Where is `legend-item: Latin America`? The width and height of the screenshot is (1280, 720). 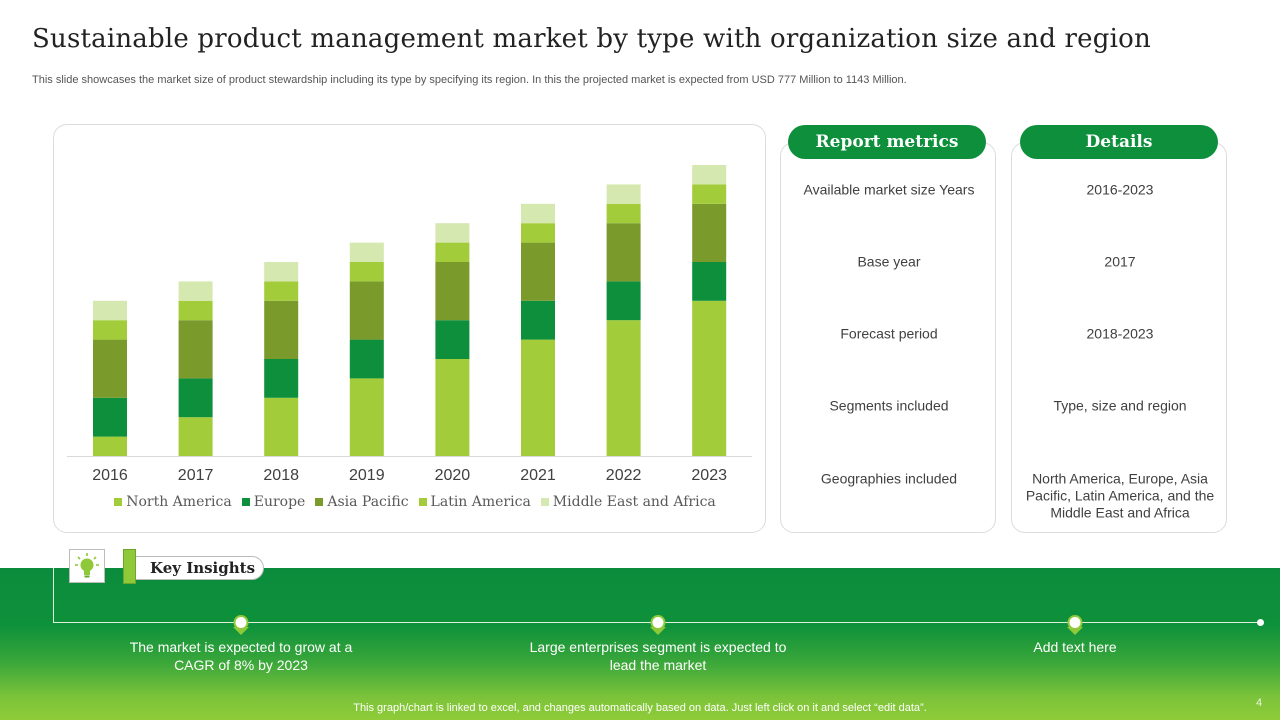
legend-item: Latin America is located at coordinates (474, 502).